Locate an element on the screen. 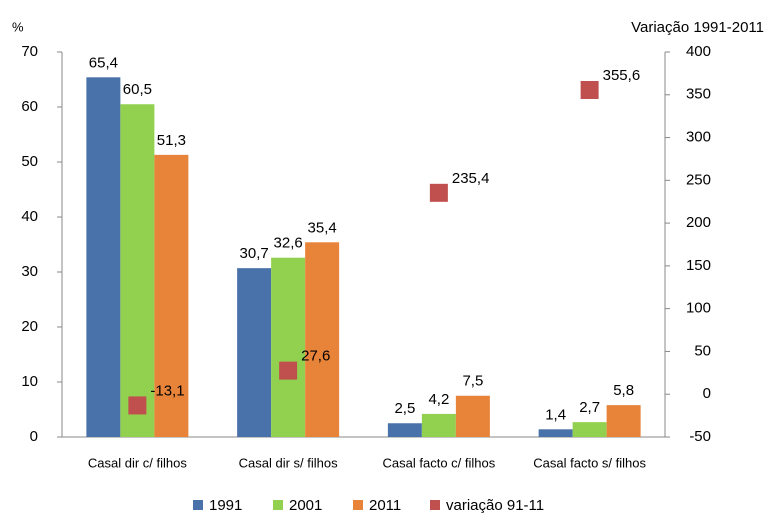  bar-value-label: 1,4 is located at coordinates (555, 414).